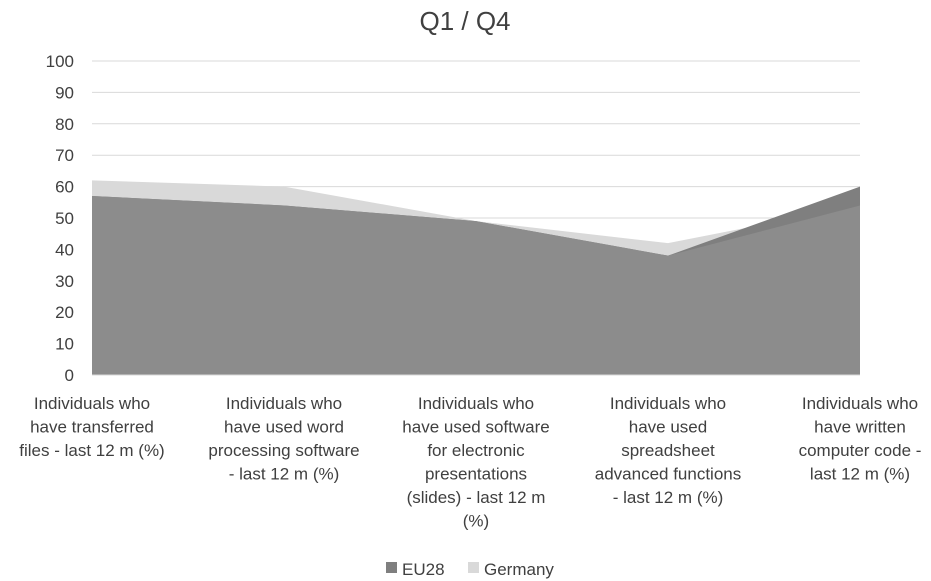 The width and height of the screenshot is (931, 581). What do you see at coordinates (64, 218) in the screenshot?
I see `y-tick-label-50: 50` at bounding box center [64, 218].